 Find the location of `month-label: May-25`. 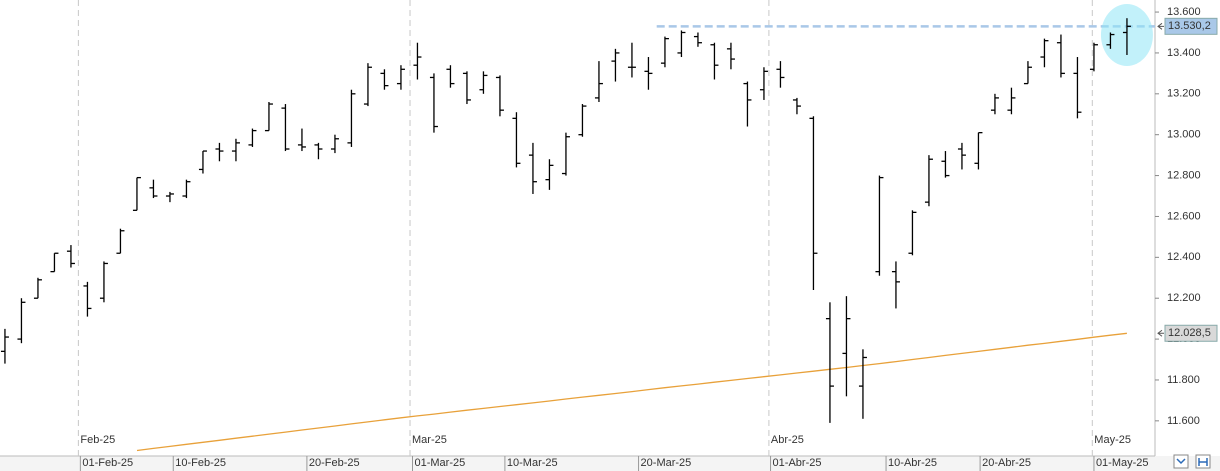

month-label: May-25 is located at coordinates (1112, 440).